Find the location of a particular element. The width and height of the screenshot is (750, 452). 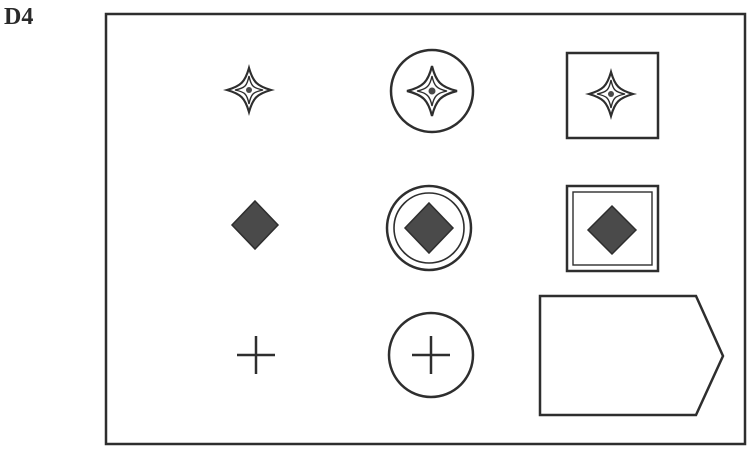

blank-answer-slot is located at coordinates (631, 355).